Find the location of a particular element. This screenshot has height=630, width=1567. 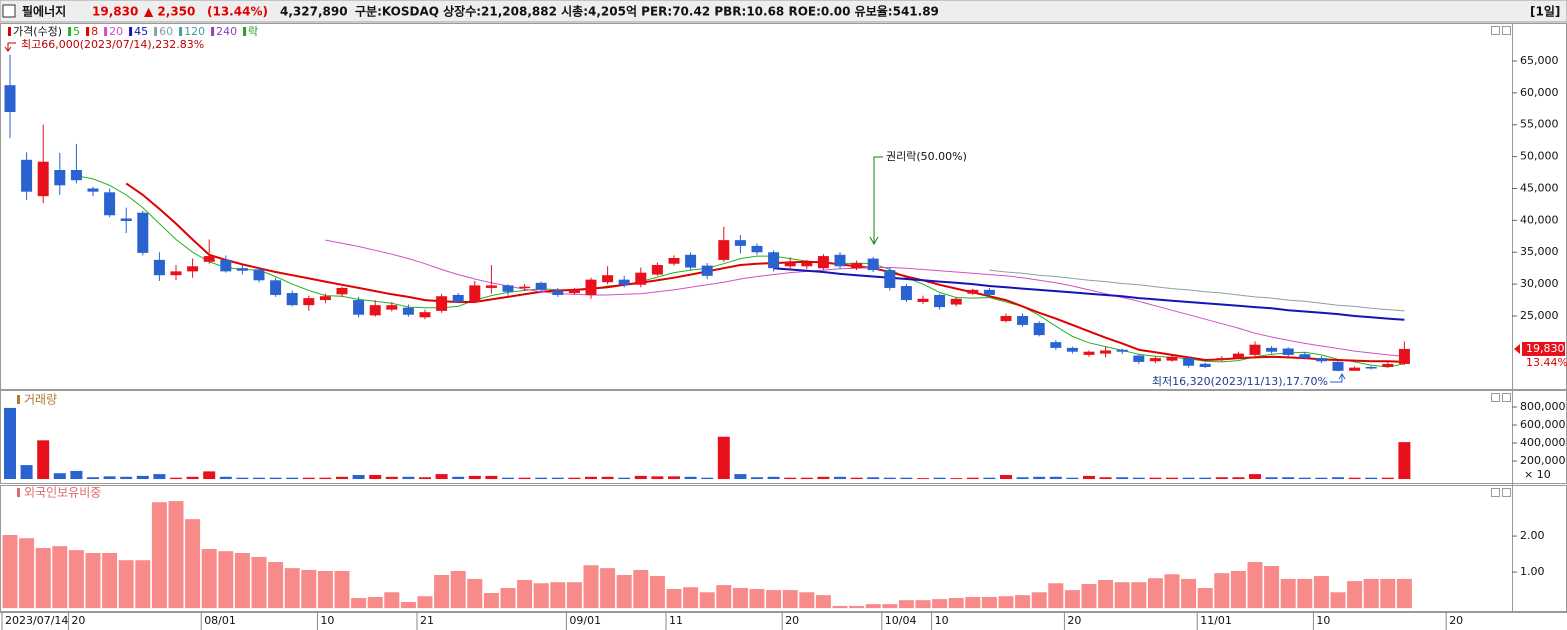

volume-title: 거래량 is located at coordinates (40, 400).